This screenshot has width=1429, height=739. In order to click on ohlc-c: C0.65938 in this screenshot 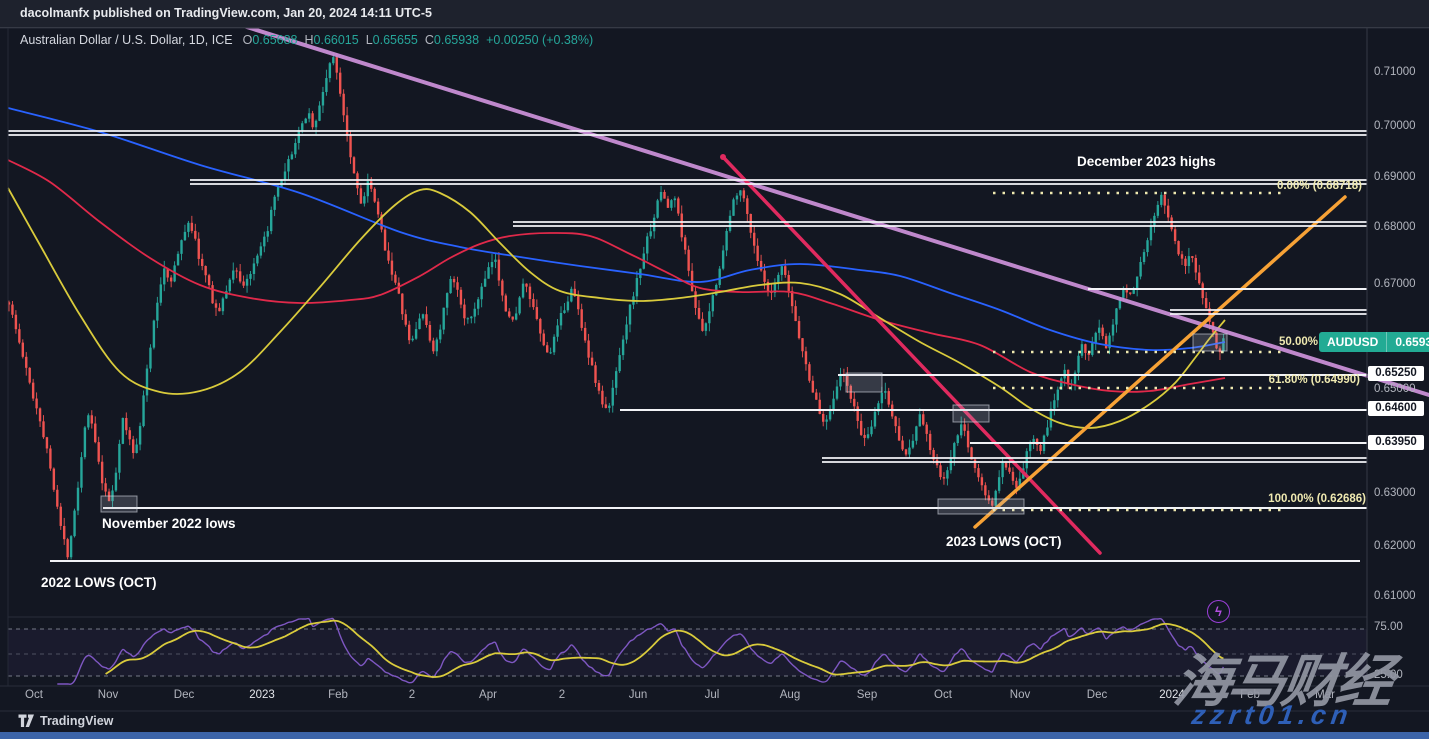, I will do `click(452, 40)`.